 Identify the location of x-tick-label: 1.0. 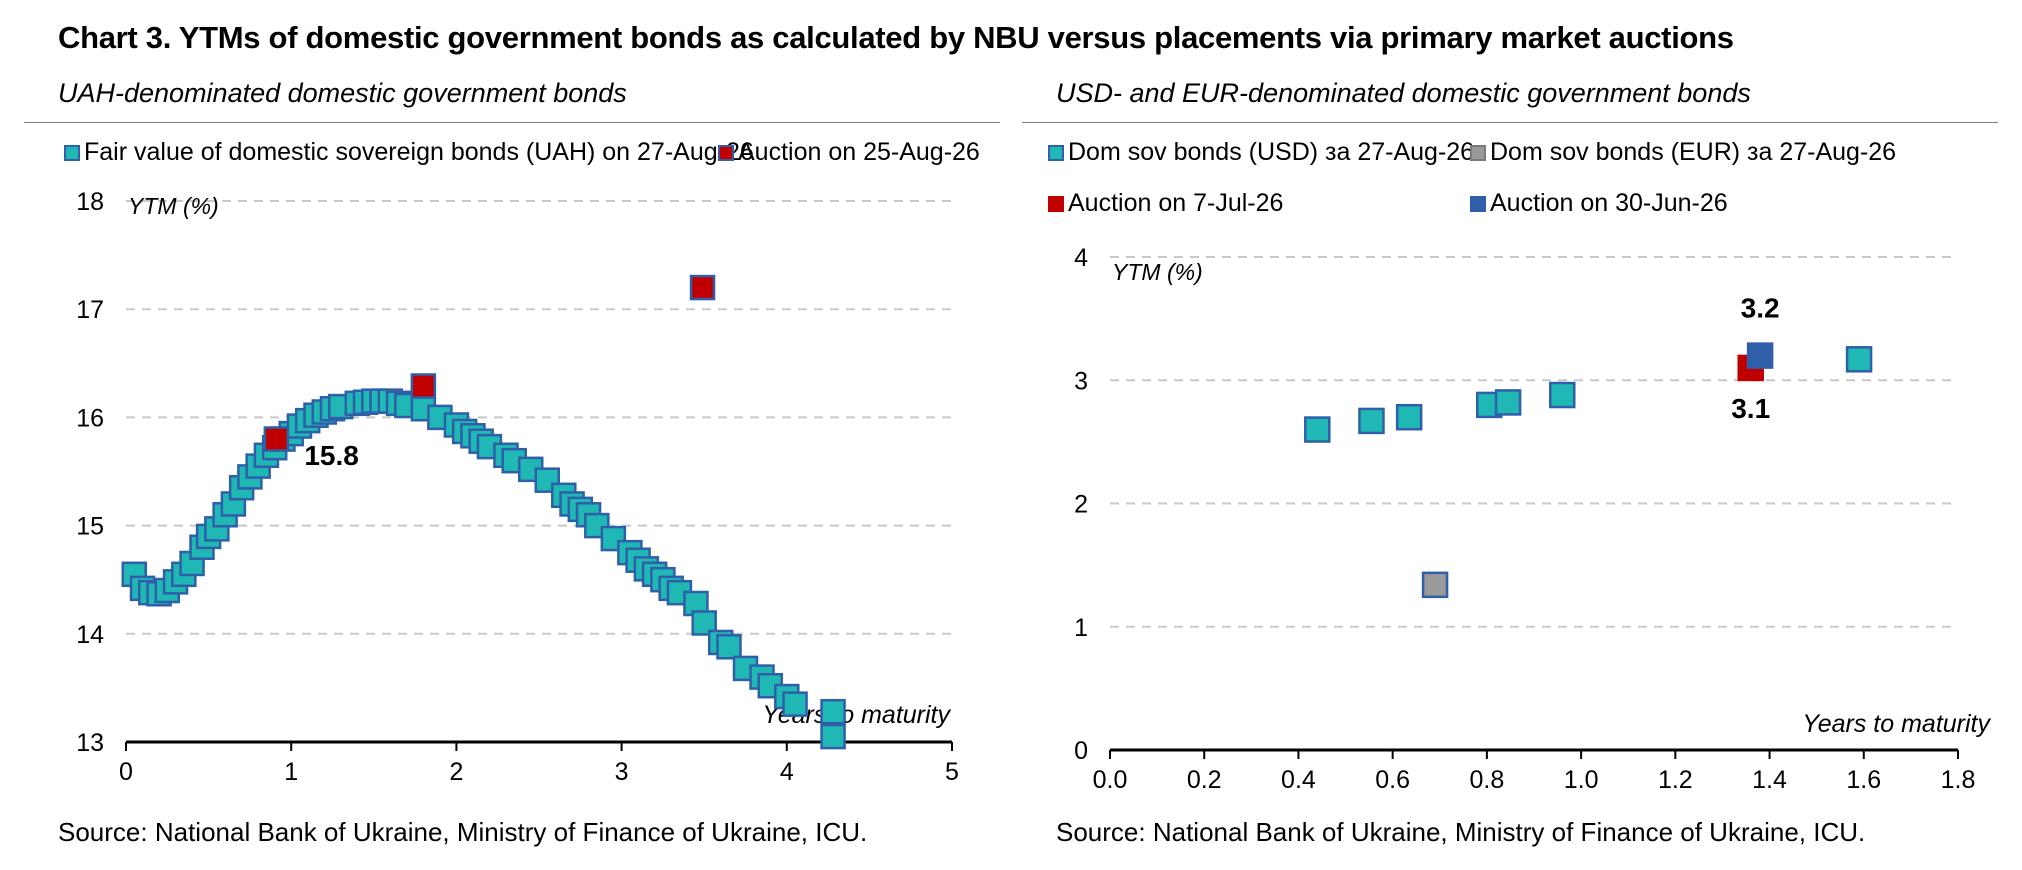
(1581, 780).